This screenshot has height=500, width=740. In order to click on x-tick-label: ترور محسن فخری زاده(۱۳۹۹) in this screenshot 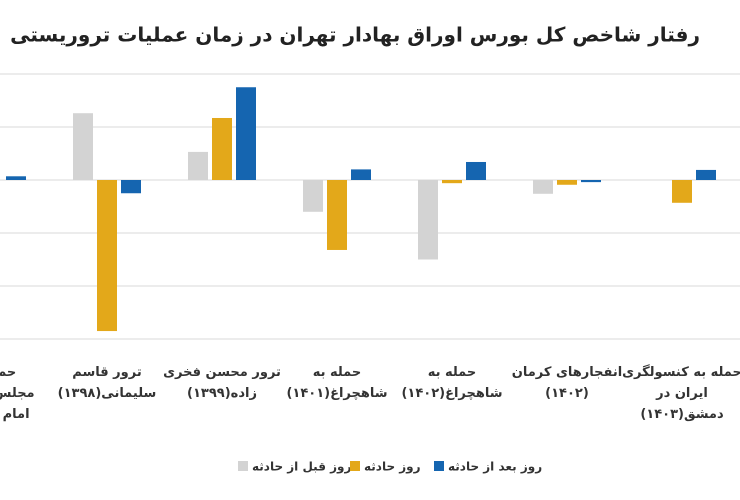, I will do `click(222, 383)`.